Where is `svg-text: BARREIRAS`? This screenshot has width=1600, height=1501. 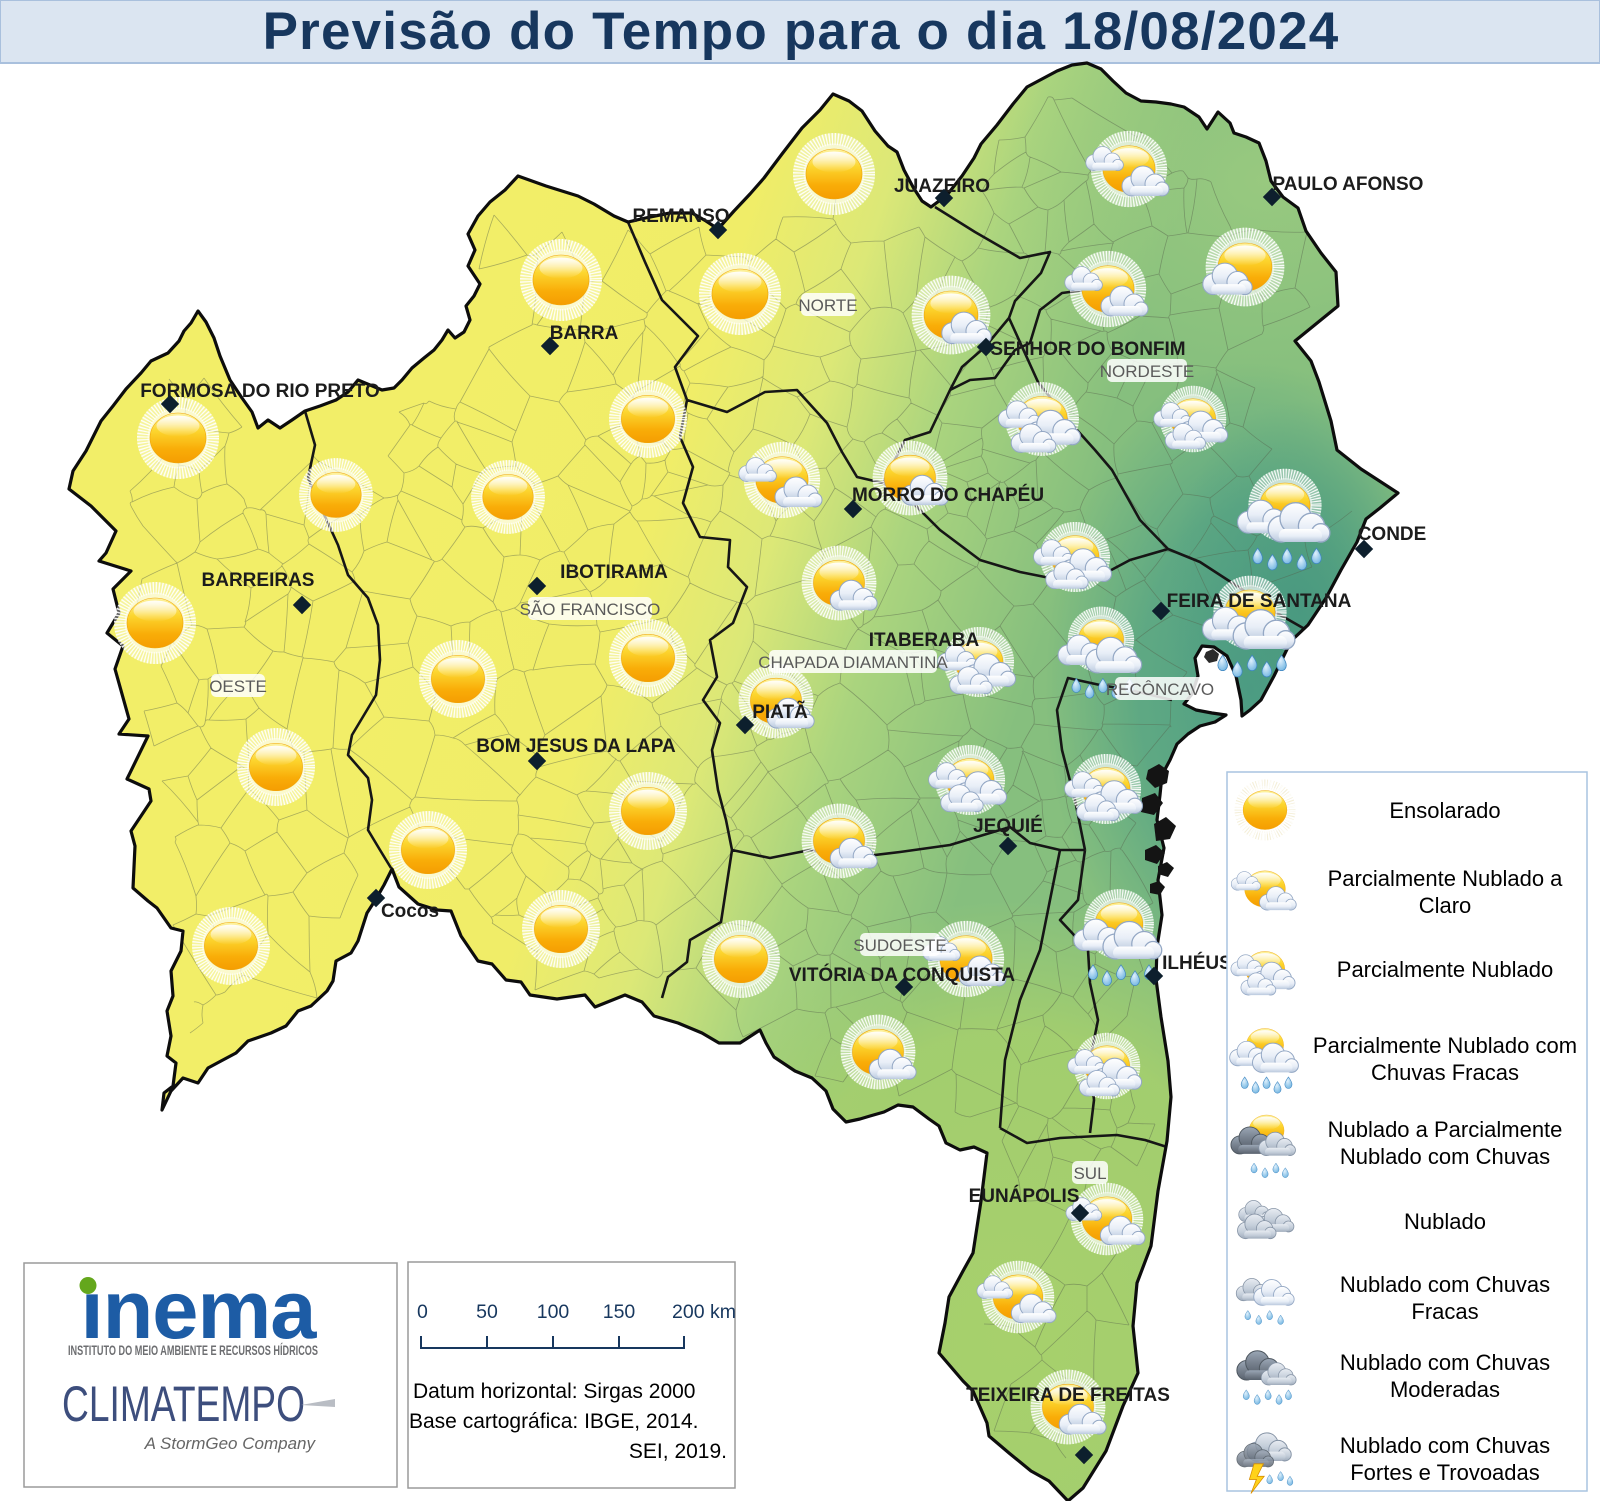
svg-text: BARREIRAS is located at coordinates (258, 580).